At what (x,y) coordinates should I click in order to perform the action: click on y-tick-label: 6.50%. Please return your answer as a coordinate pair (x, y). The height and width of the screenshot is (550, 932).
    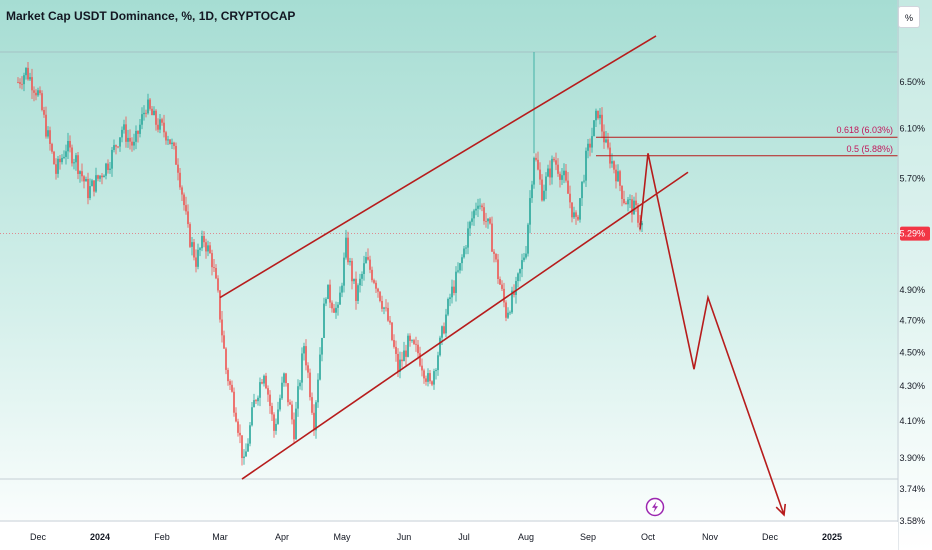
    Looking at the image, I should click on (912, 82).